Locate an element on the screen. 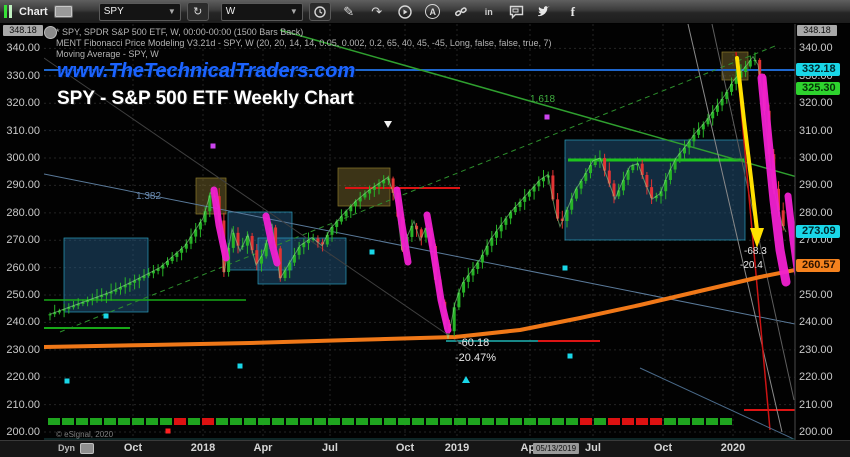 The height and width of the screenshot is (457, 850). time-settings-button is located at coordinates (319, 11).